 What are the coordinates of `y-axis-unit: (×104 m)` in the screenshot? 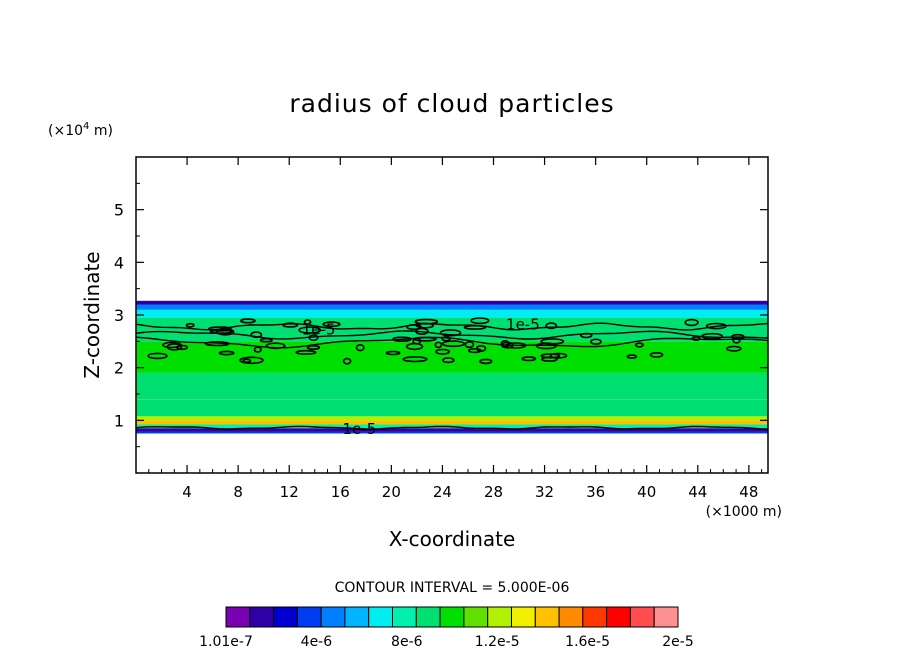 It's located at (80, 130).